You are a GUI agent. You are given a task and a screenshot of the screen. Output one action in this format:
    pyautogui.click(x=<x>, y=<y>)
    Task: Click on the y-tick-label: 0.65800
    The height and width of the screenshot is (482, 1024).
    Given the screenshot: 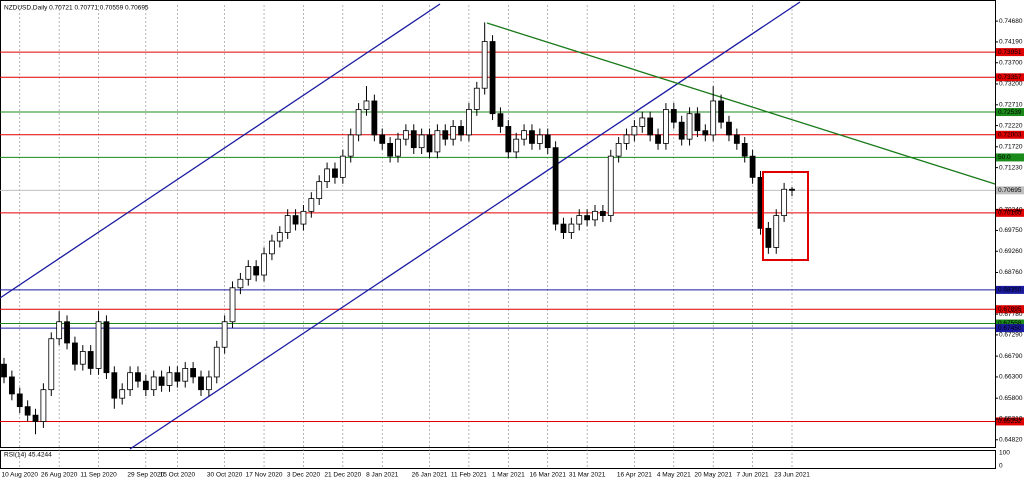 What is the action you would take?
    pyautogui.click(x=1011, y=398)
    